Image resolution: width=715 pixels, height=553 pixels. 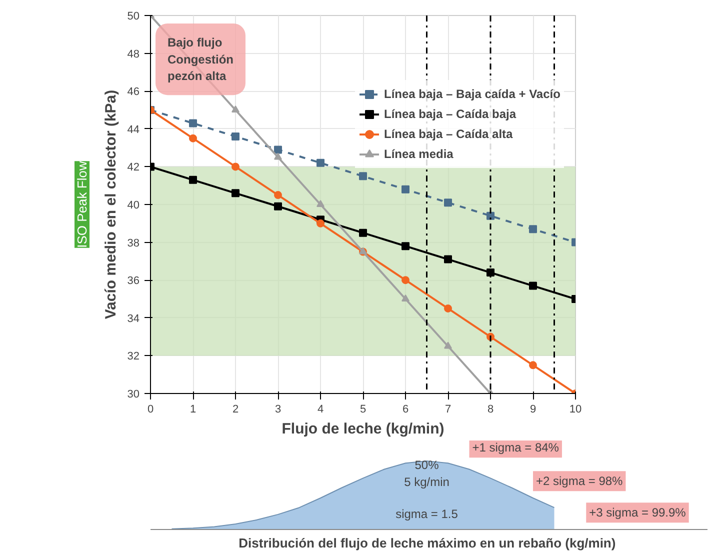 I want to click on annotation: 50% 5 kg/min, so click(x=427, y=473).